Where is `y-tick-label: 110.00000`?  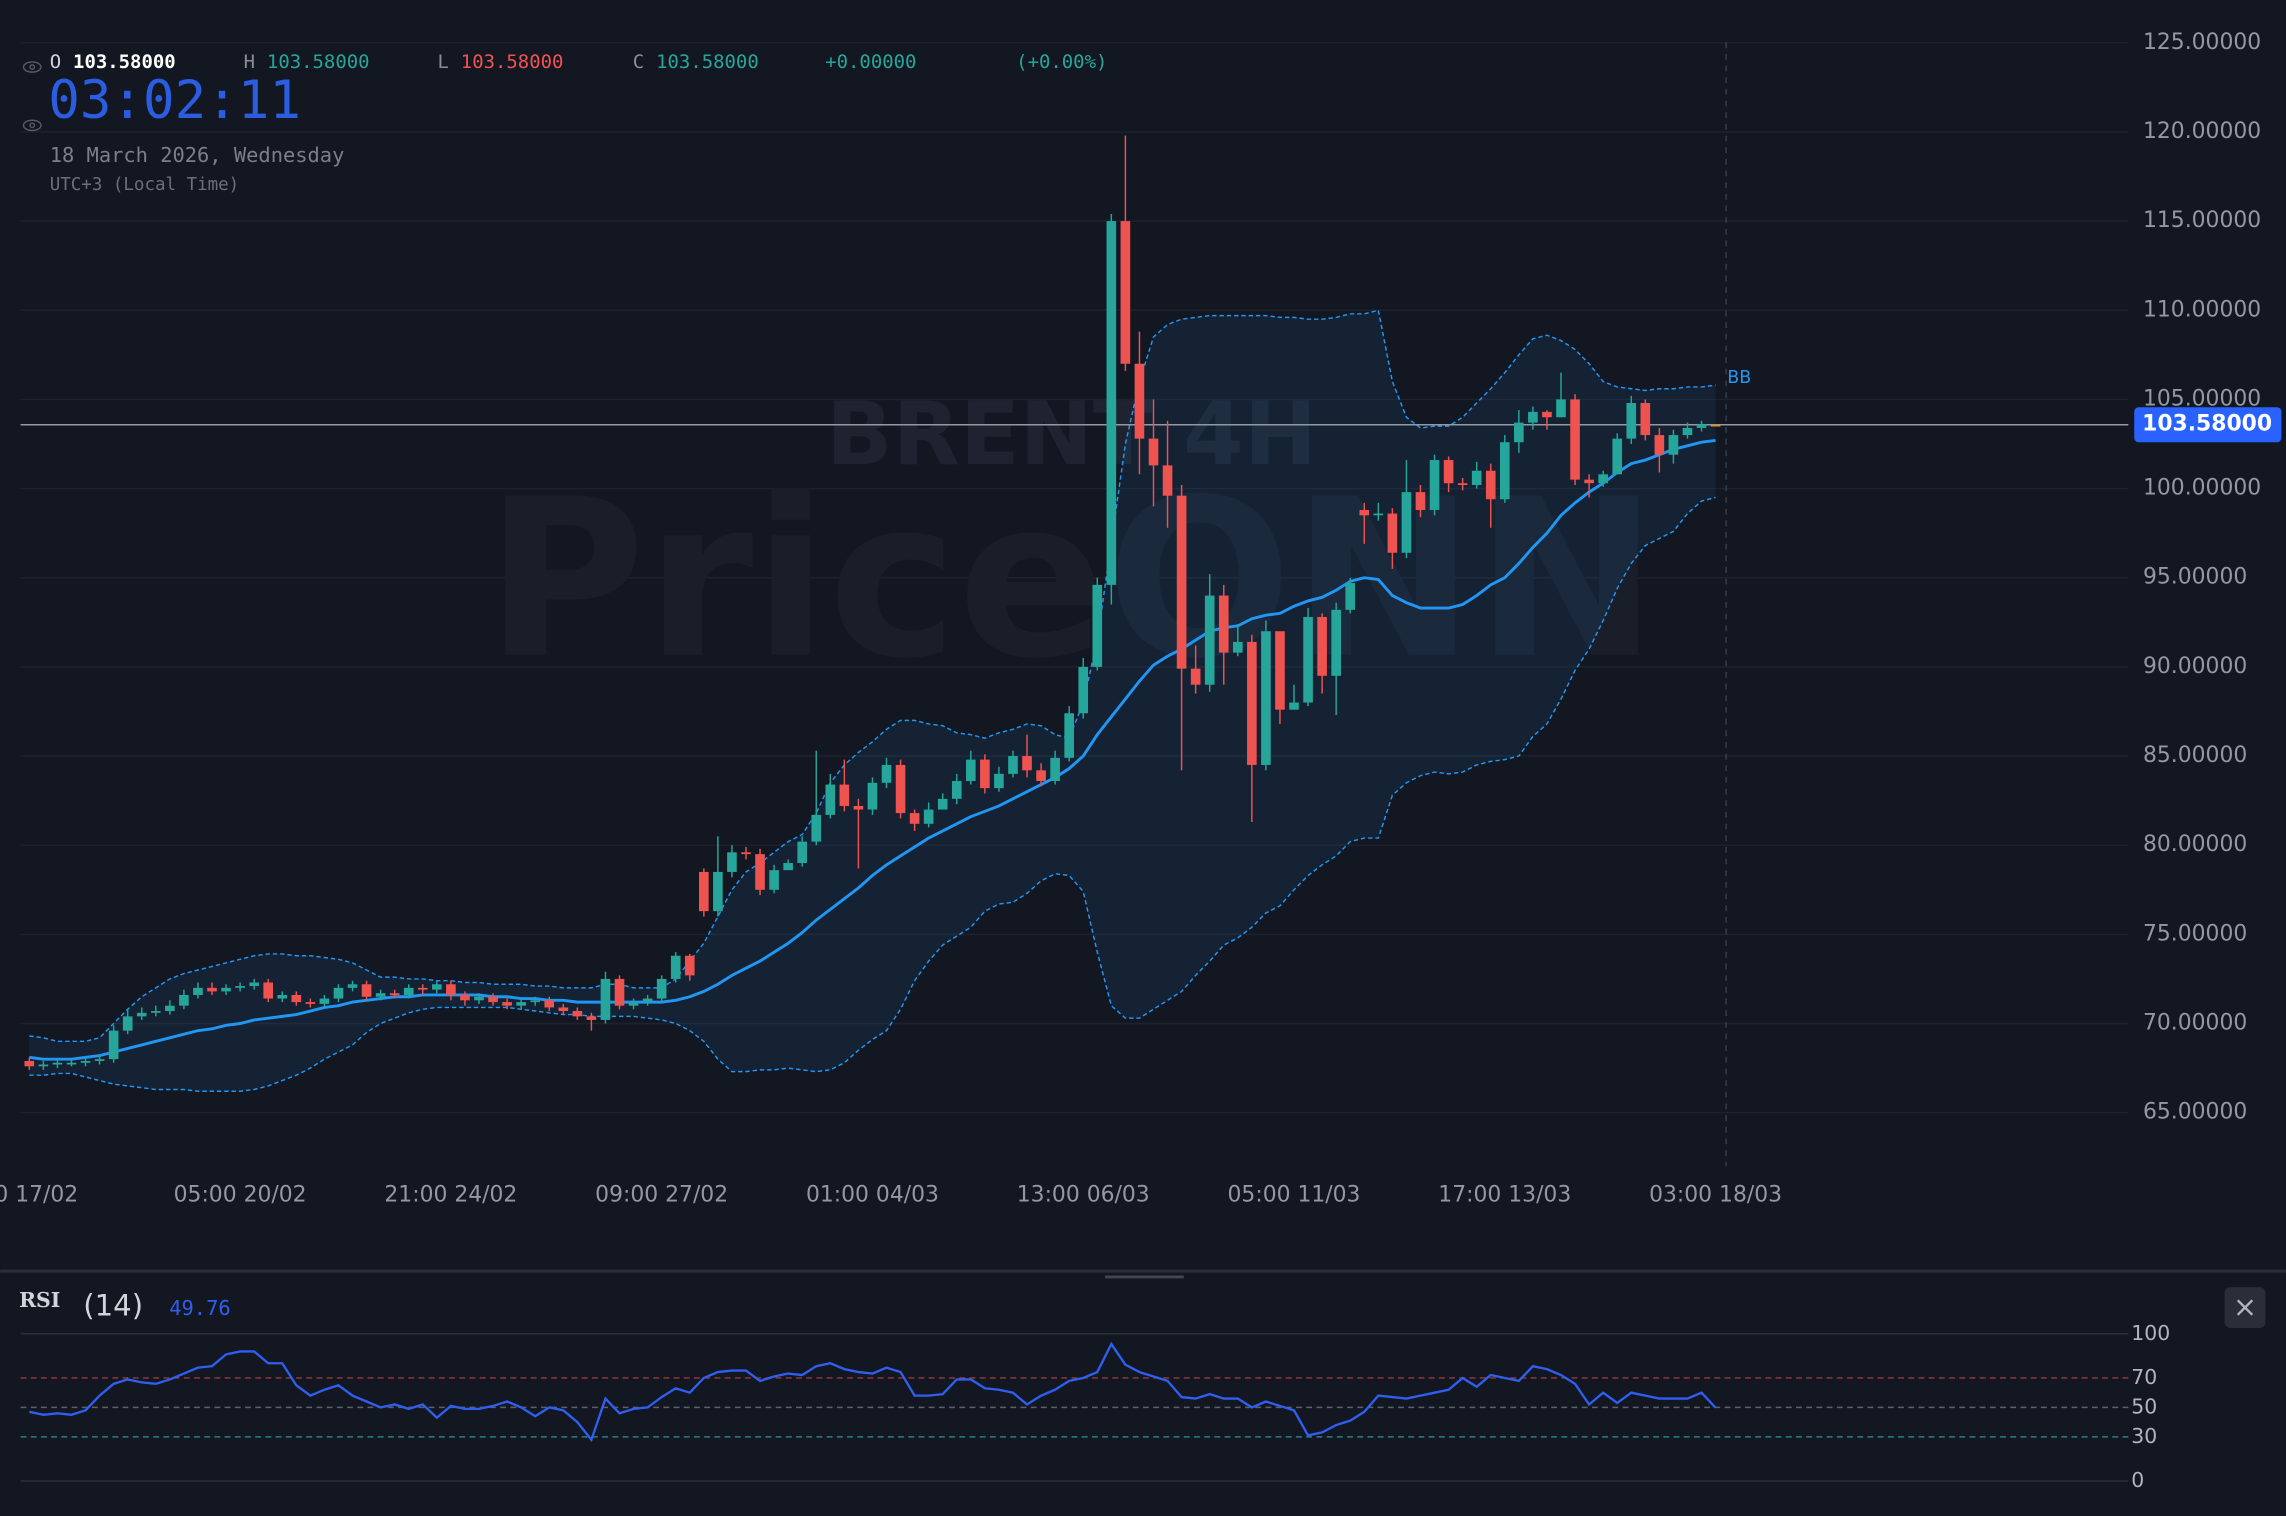
y-tick-label: 110.00000 is located at coordinates (2202, 309).